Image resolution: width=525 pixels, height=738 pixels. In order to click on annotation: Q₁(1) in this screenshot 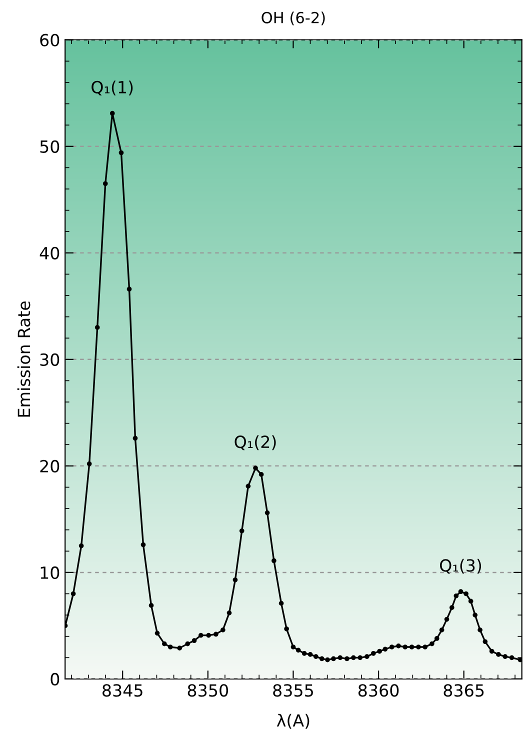, I will do `click(112, 88)`.